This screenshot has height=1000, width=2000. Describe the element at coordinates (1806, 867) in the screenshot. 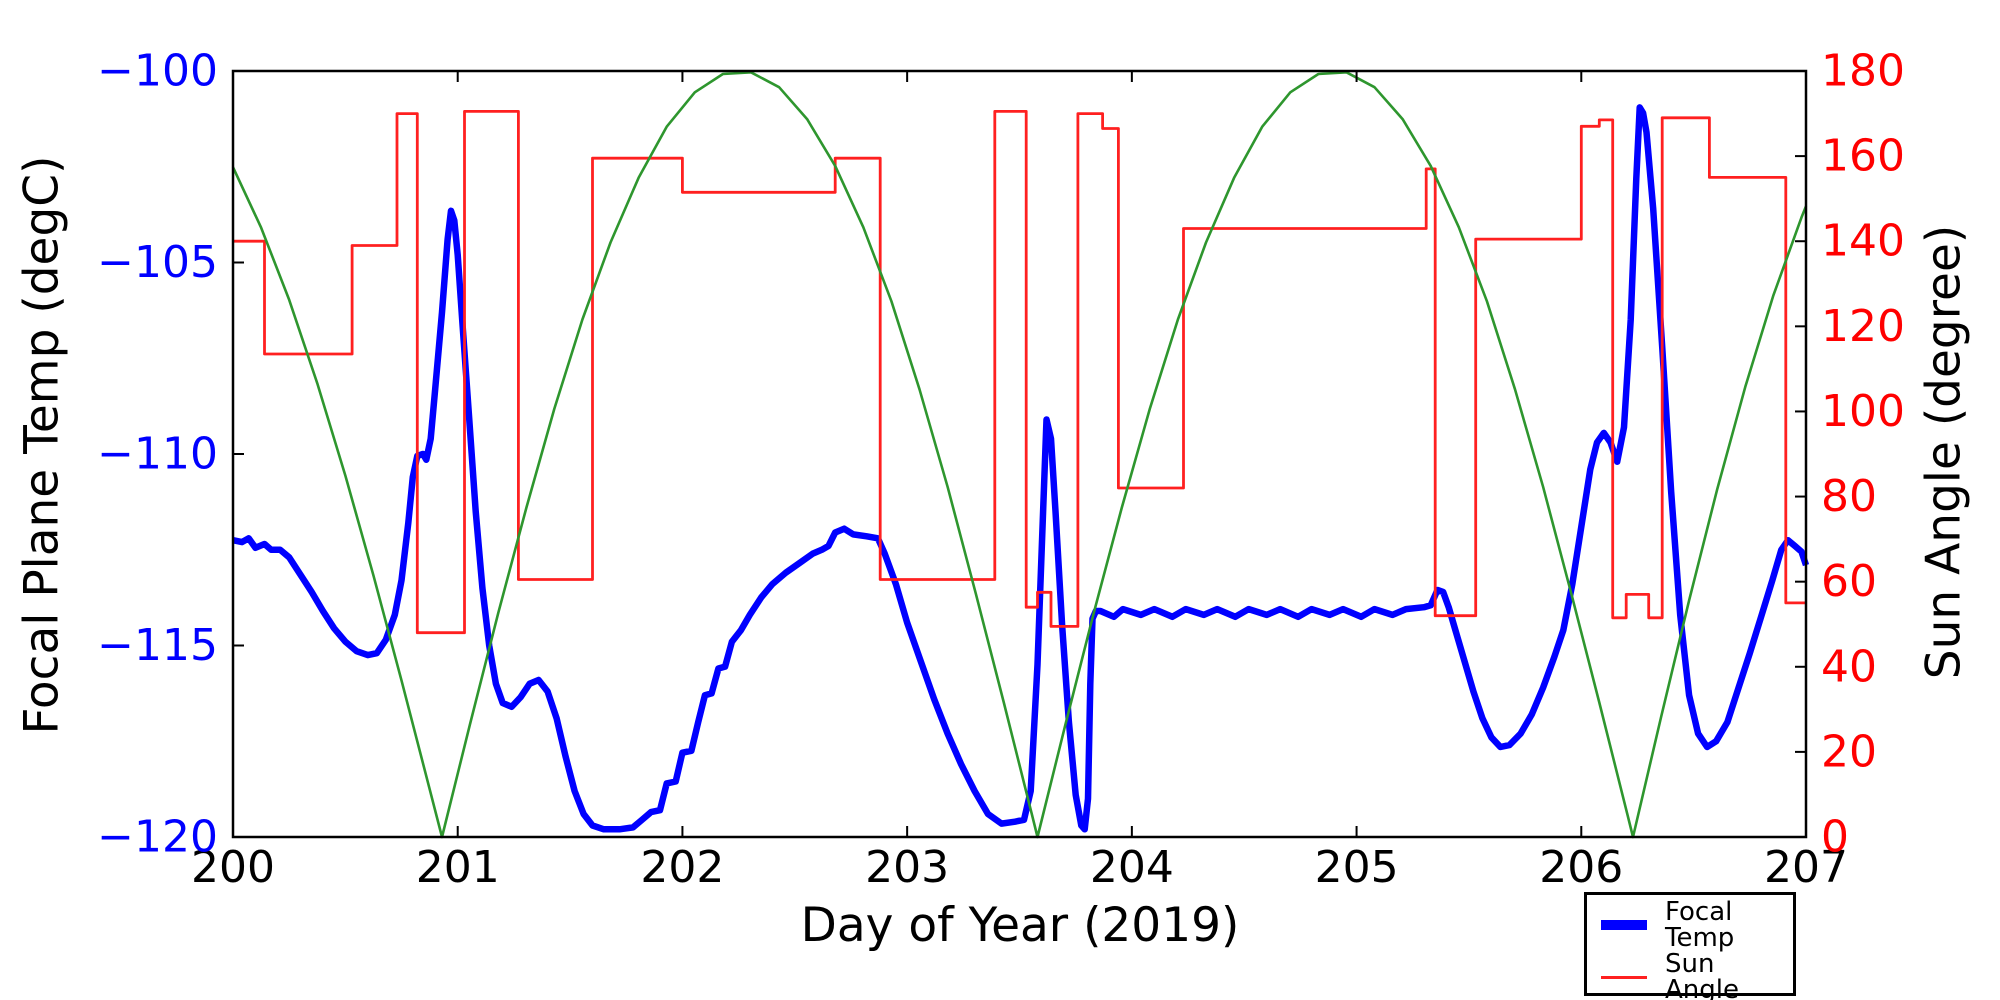

I see `x-tick-label: 207` at that location.